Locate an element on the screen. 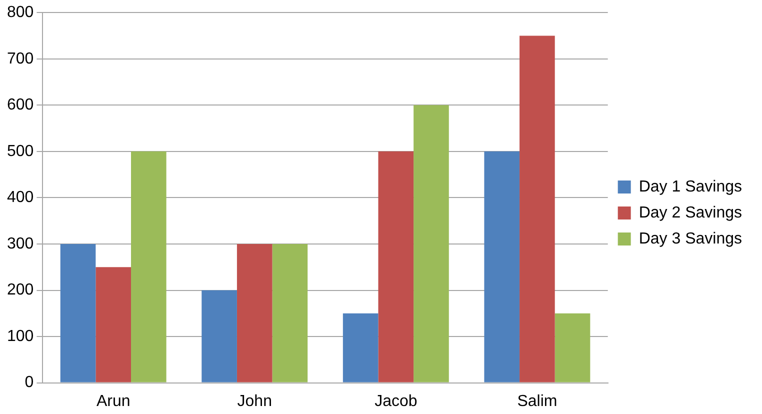  x-tick-label: Arun is located at coordinates (113, 401).